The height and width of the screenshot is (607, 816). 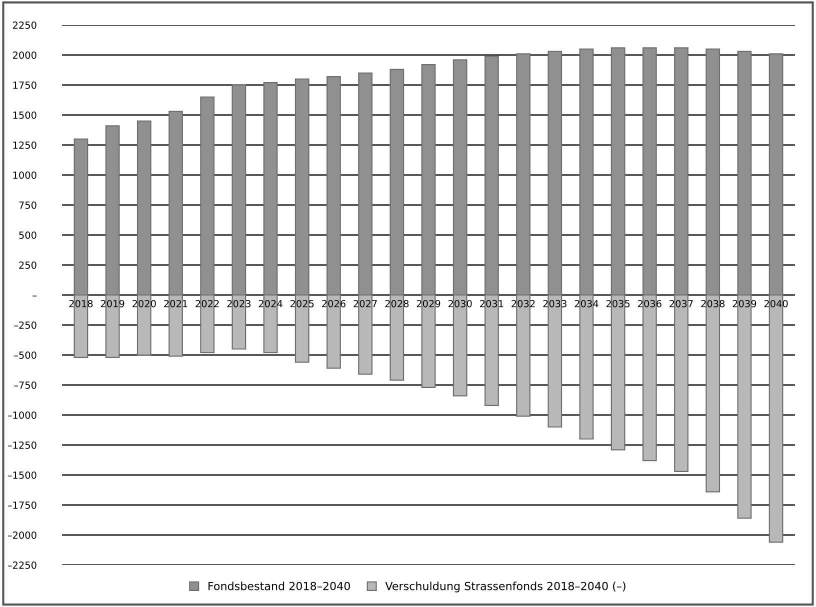 I want to click on y-tick-label: –2250, so click(x=22, y=565).